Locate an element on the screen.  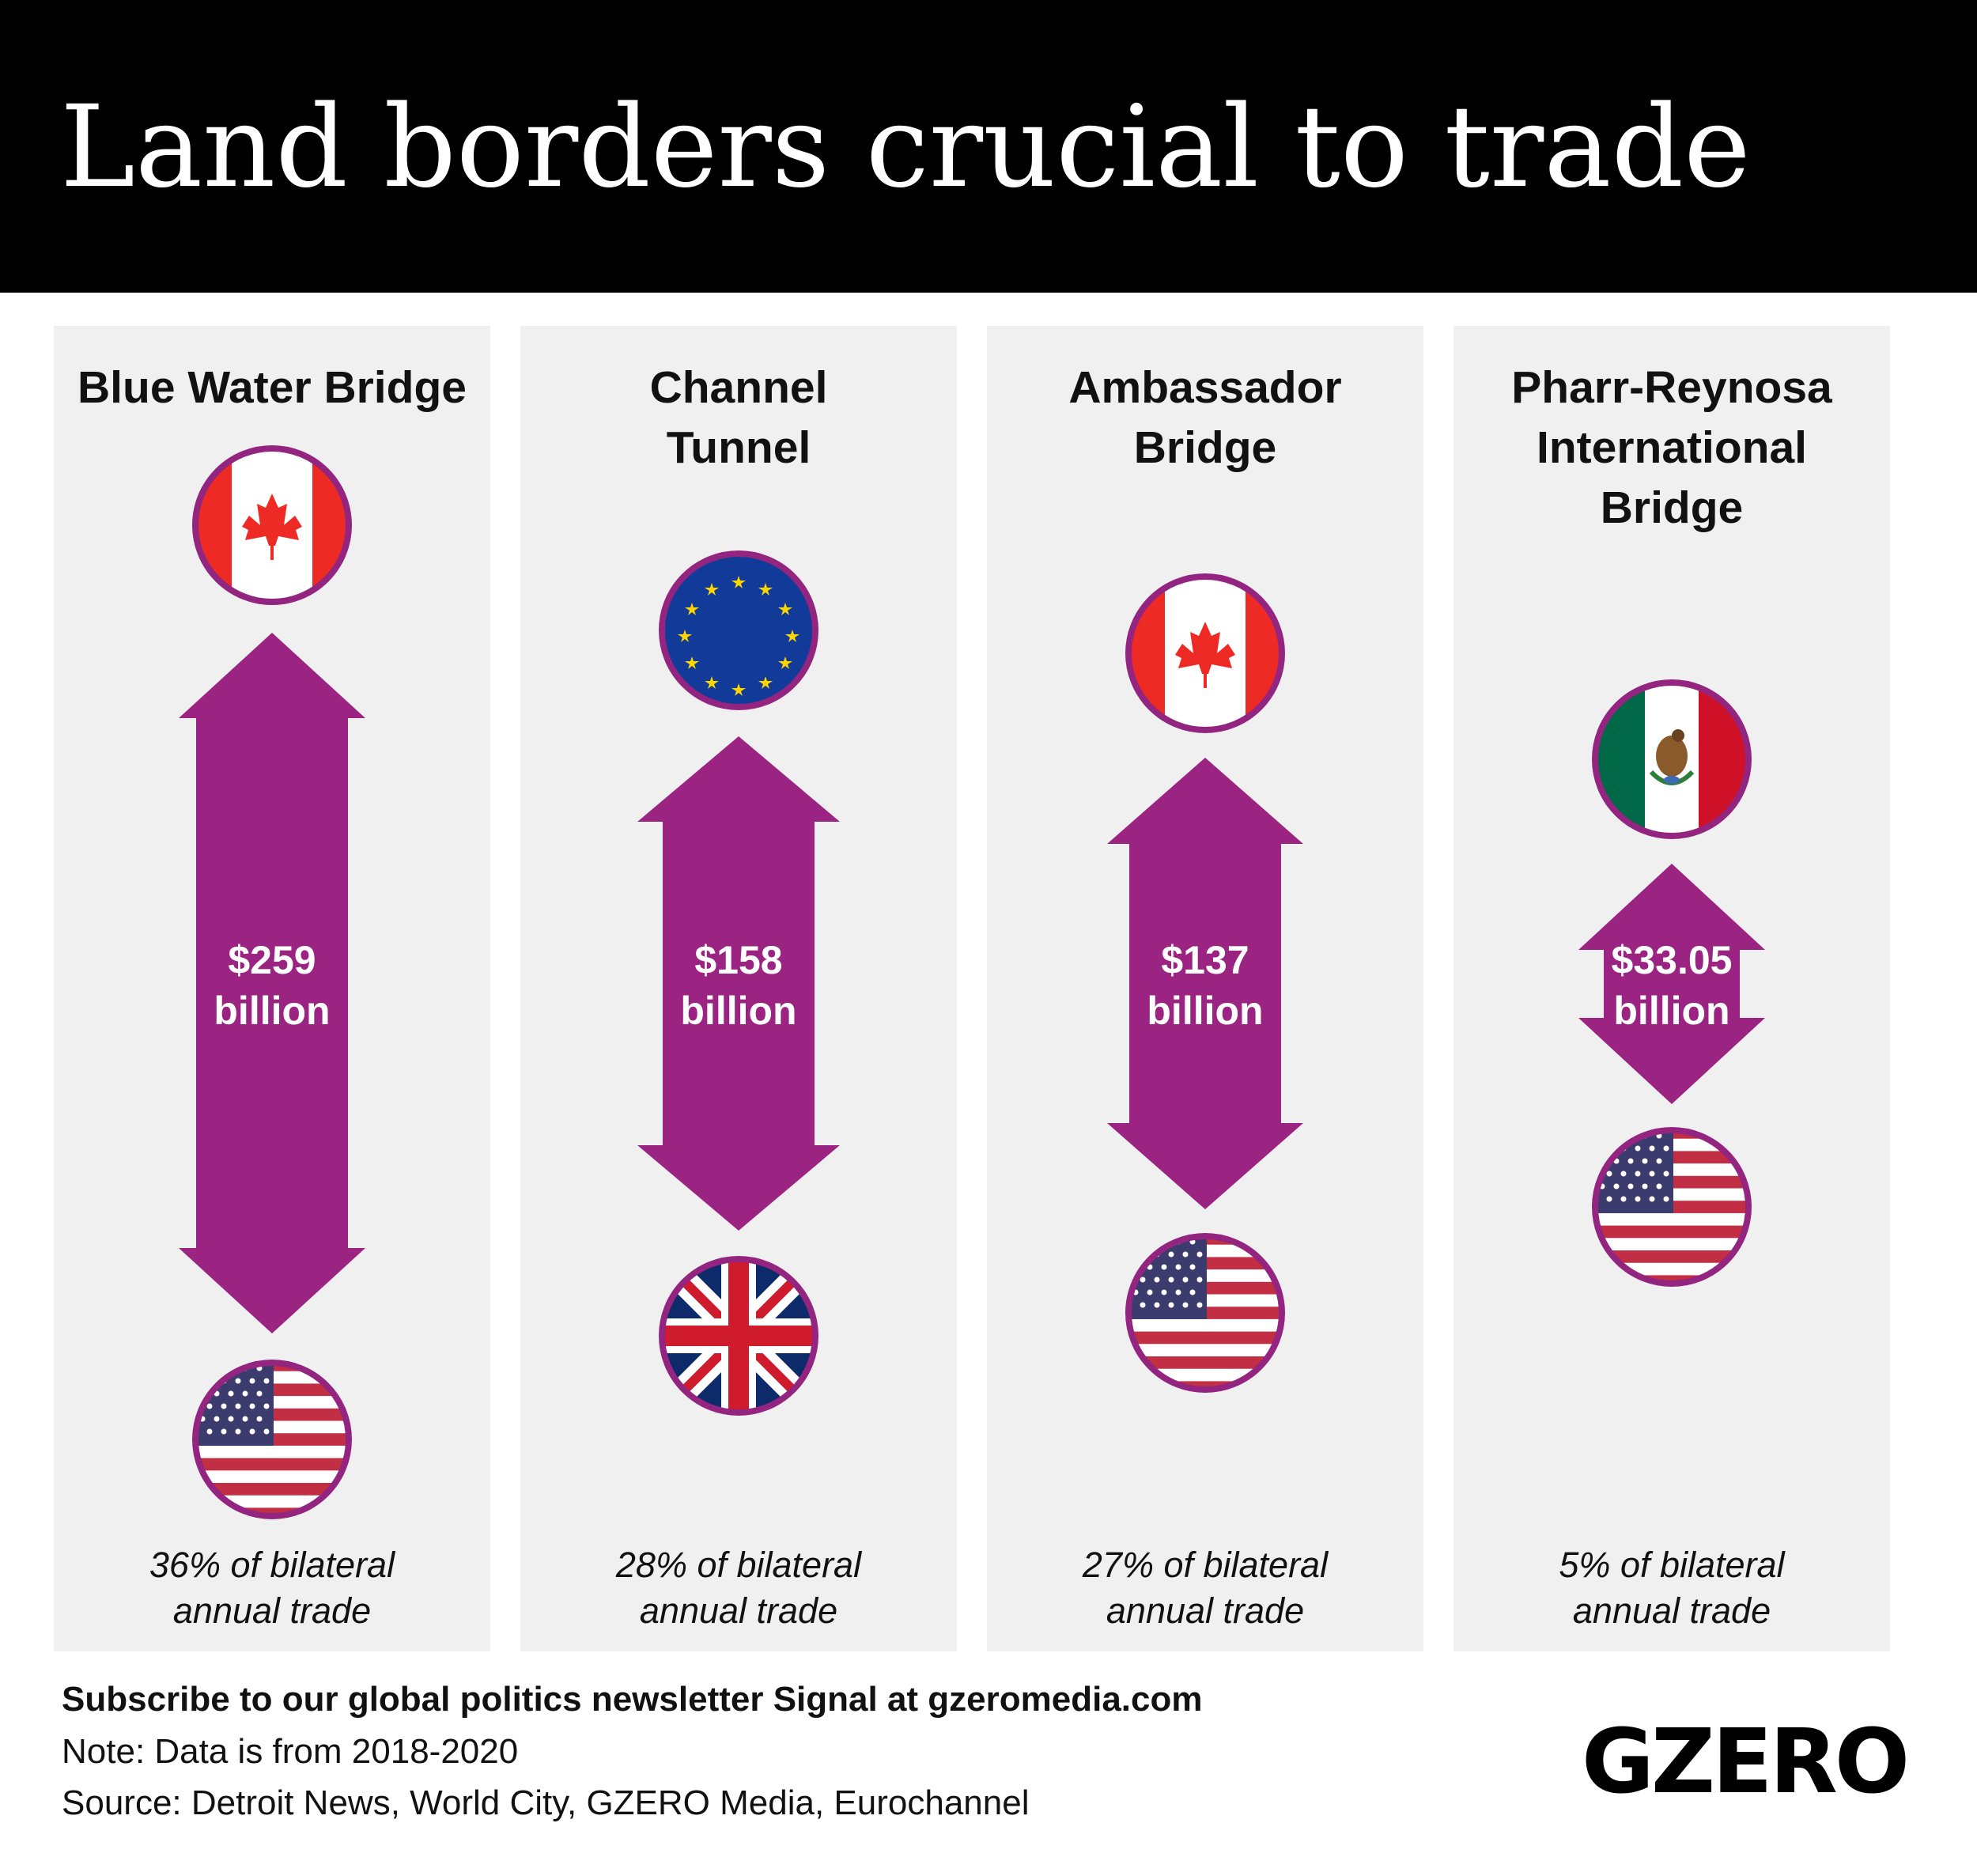
panel-title-line: Blue Water Bridge is located at coordinates (272, 387).